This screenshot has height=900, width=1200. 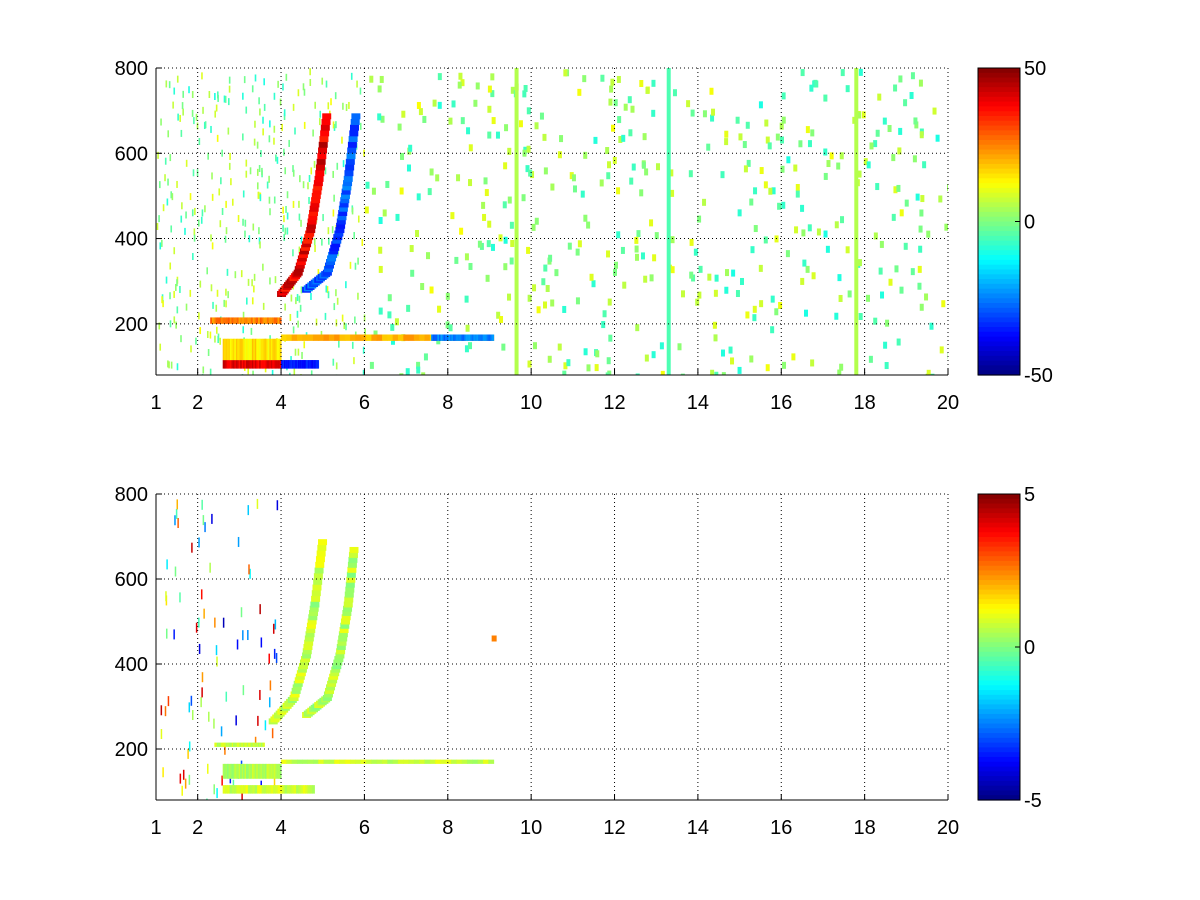 What do you see at coordinates (781, 403) in the screenshot?
I see `x-tick-label: 16` at bounding box center [781, 403].